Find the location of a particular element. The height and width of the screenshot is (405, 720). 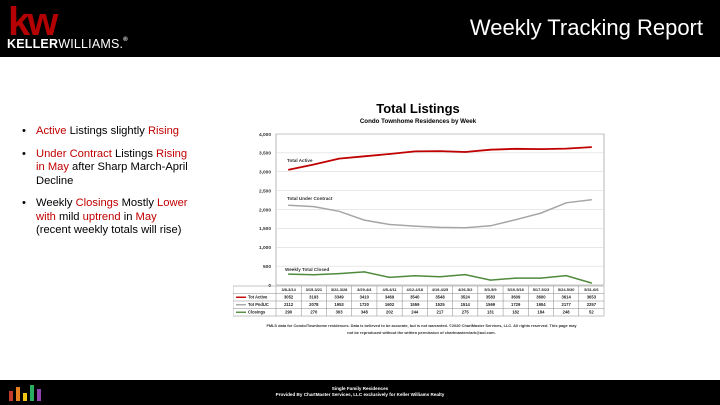

x-tick-label: 4/12-4/18 is located at coordinates (415, 289).